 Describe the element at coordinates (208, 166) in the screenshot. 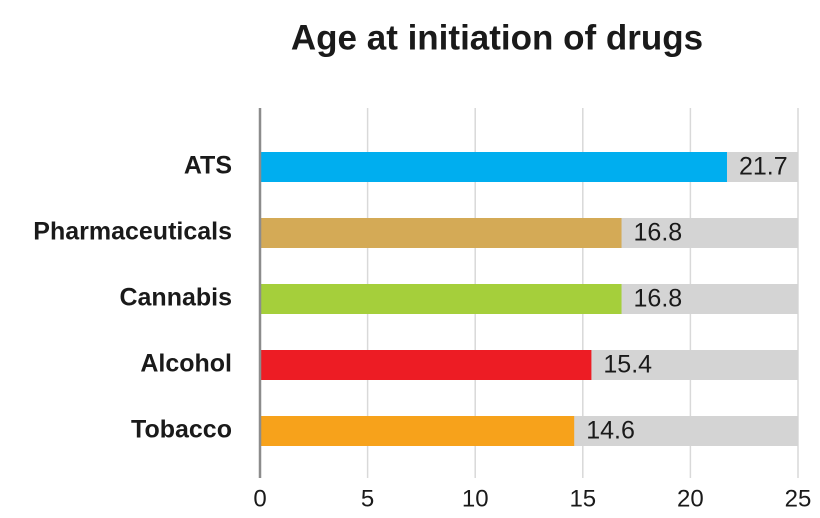

I see `y-tick-label: ATS` at that location.